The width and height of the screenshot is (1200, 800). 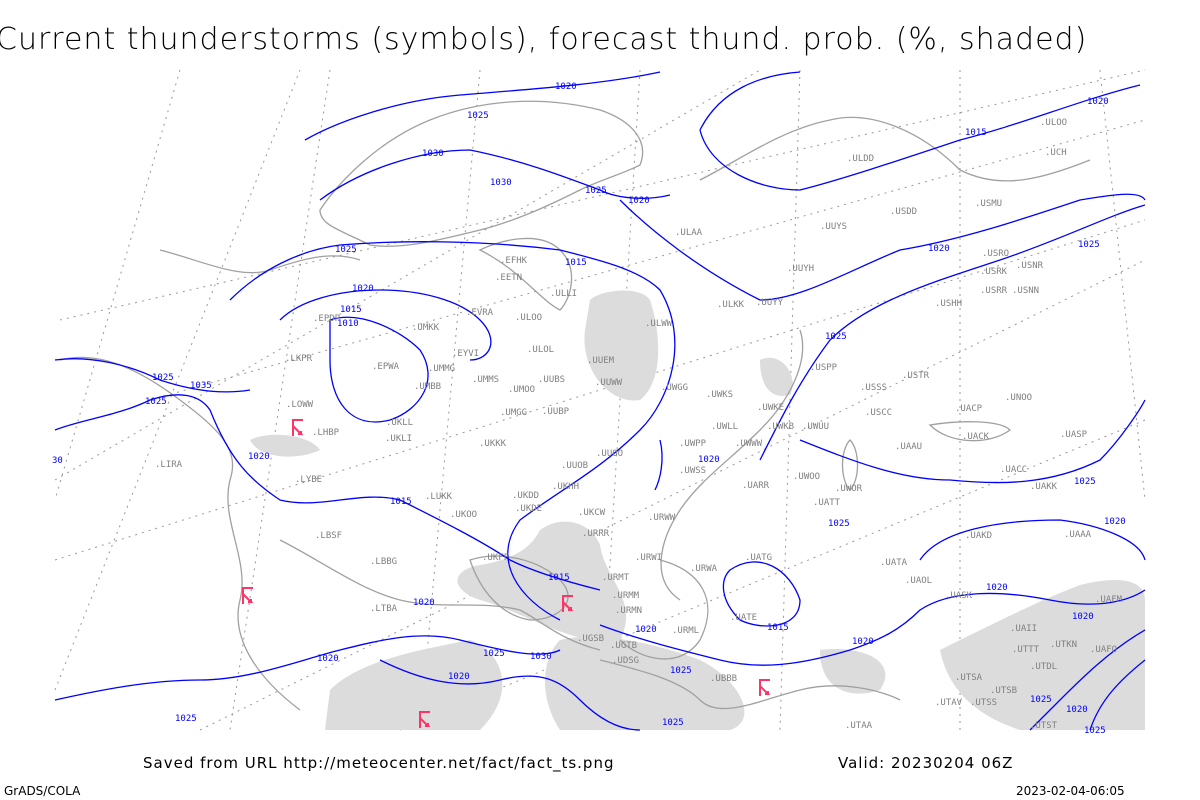 I want to click on station-label: .UWKS, so click(x=719, y=395).